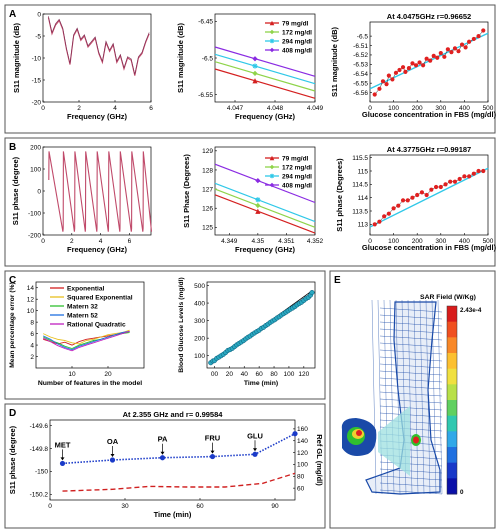 This screenshot has width=499, height=532. I want to click on x-tick-label: 80, so click(274, 374).